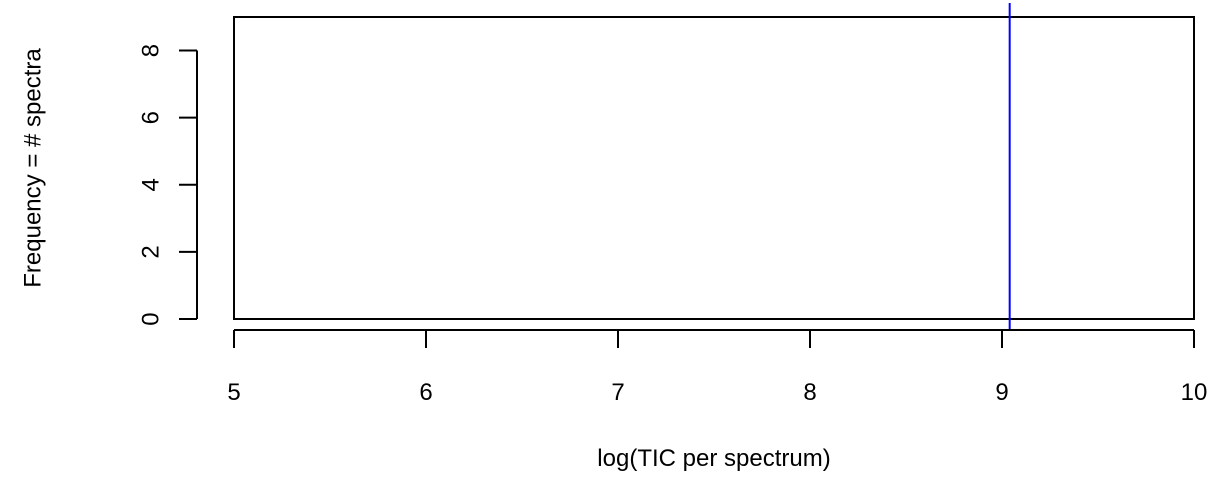  What do you see at coordinates (151, 50) in the screenshot?
I see `y-tick-label: 8` at bounding box center [151, 50].